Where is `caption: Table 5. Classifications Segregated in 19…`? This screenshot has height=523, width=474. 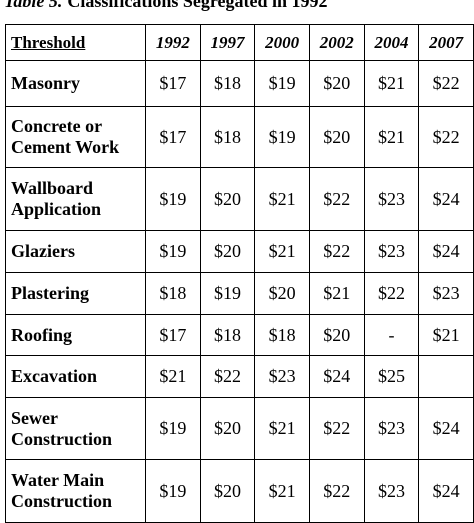 caption: Table 5. Classifications Segregated in 19… is located at coordinates (166, 6).